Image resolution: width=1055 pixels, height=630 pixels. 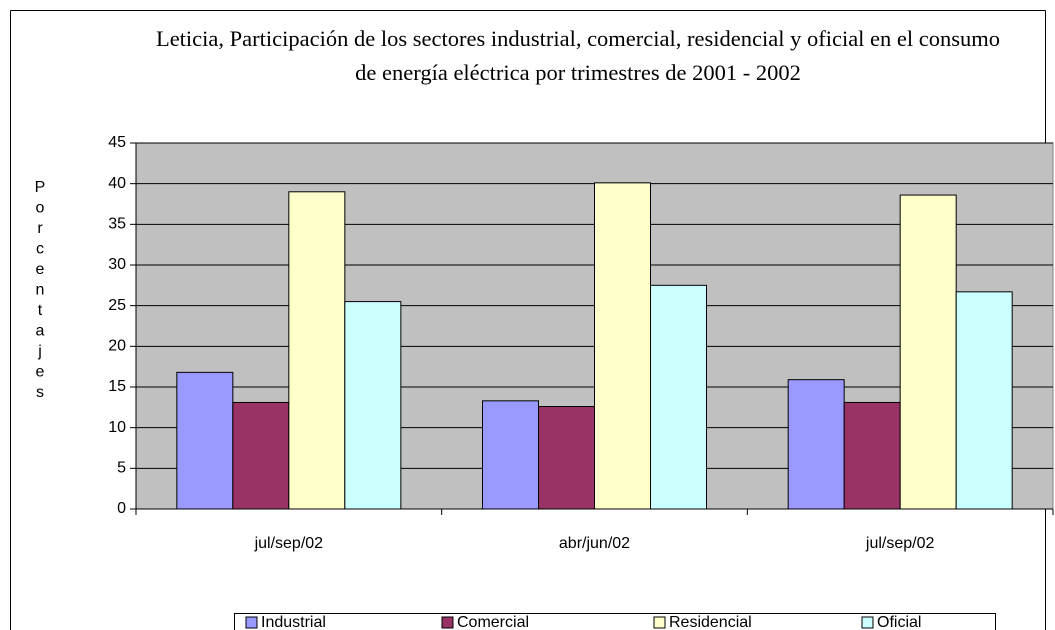 I want to click on y-tick-label: 0, so click(x=121, y=508).